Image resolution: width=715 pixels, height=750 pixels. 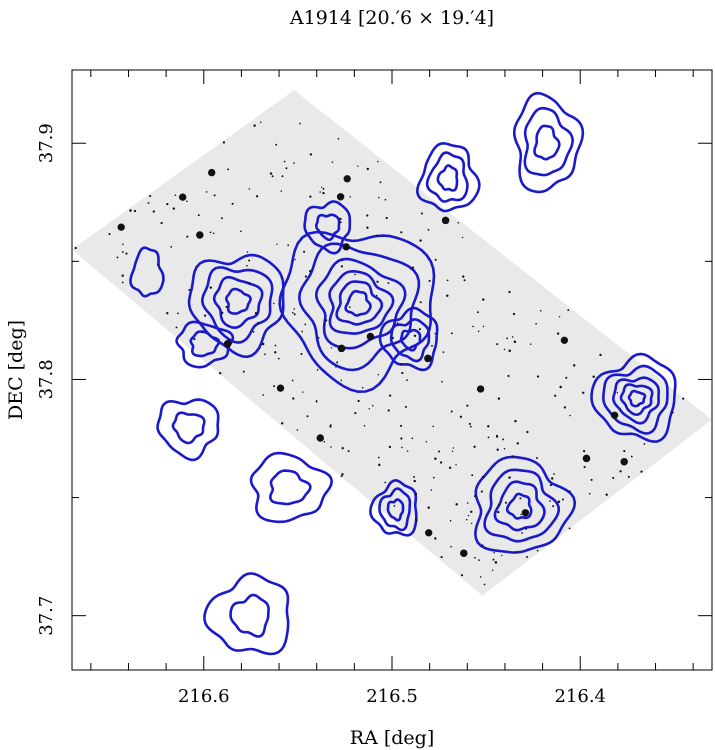 I want to click on contour-se-group, so click(x=525, y=504).